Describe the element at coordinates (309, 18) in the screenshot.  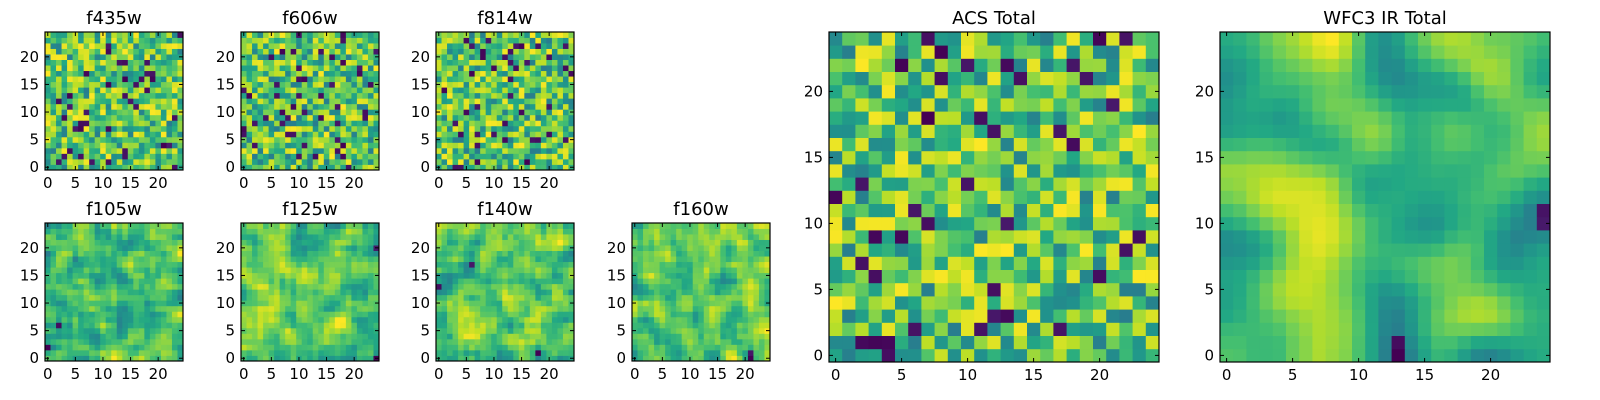
I see `panel-title: f606w` at that location.